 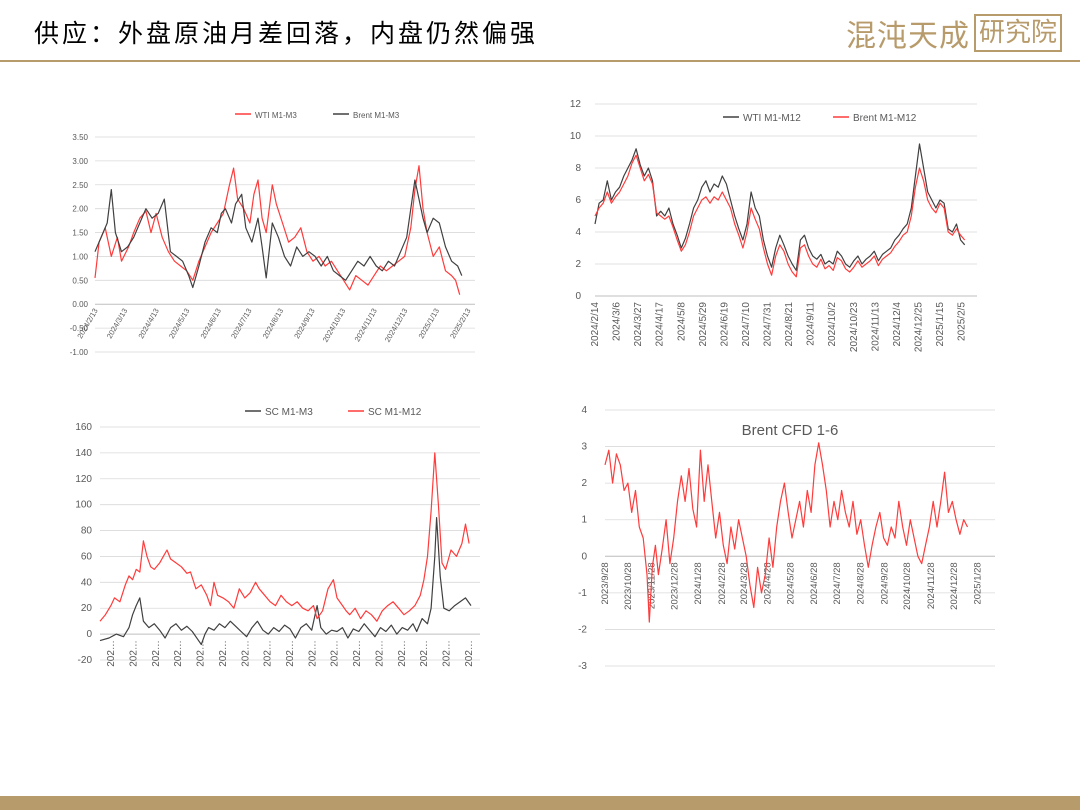 What do you see at coordinates (861, 583) in the screenshot?
I see `x-tick-label: 2024/8/28` at bounding box center [861, 583].